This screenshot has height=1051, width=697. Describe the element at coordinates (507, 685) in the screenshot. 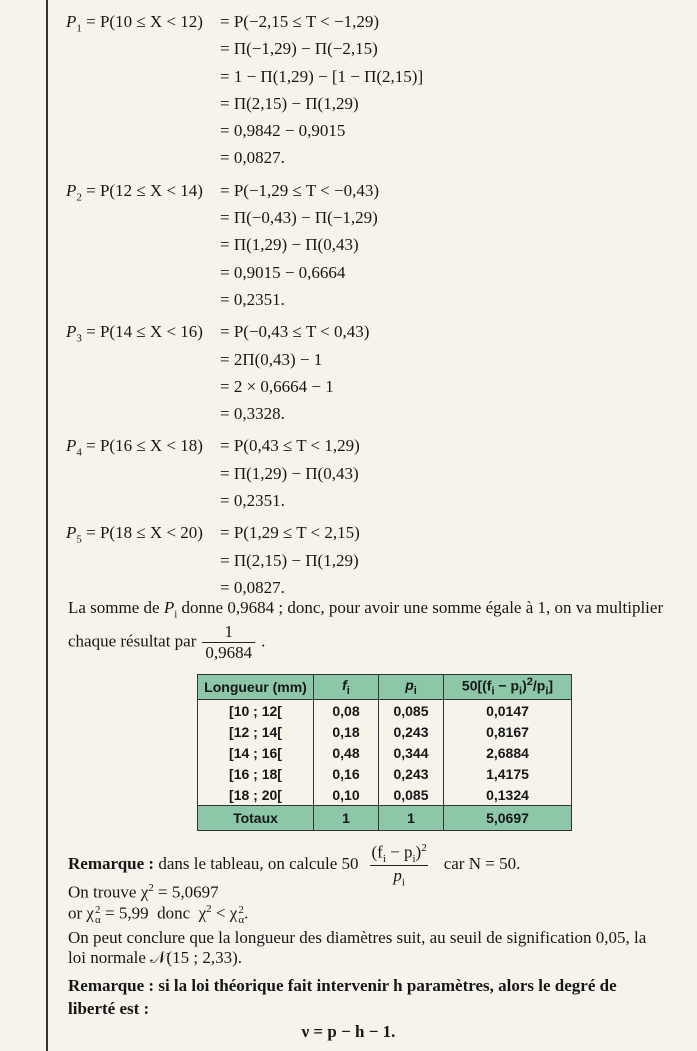

I see `text: − p` at that location.